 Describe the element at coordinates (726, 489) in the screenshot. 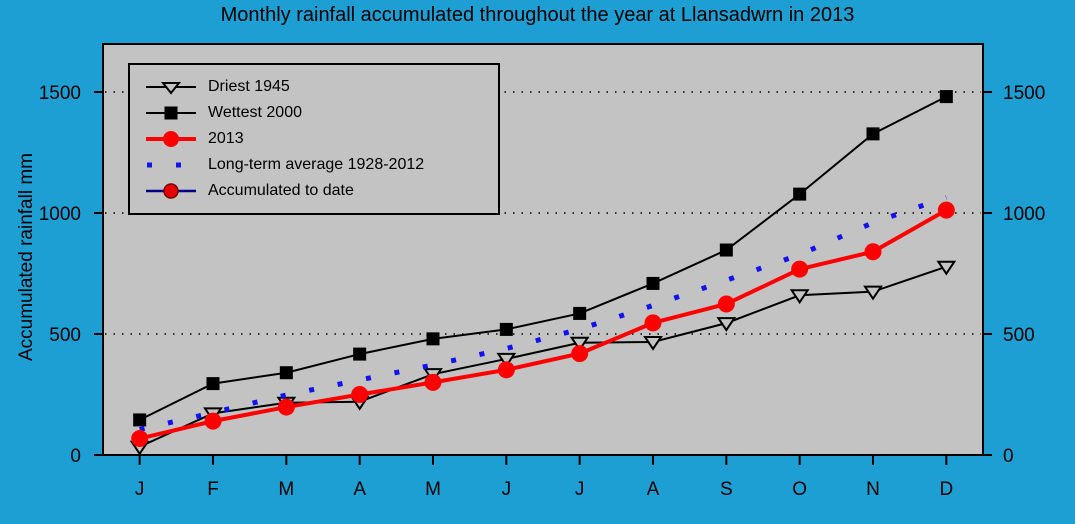

I see `x-tick-label: S` at that location.